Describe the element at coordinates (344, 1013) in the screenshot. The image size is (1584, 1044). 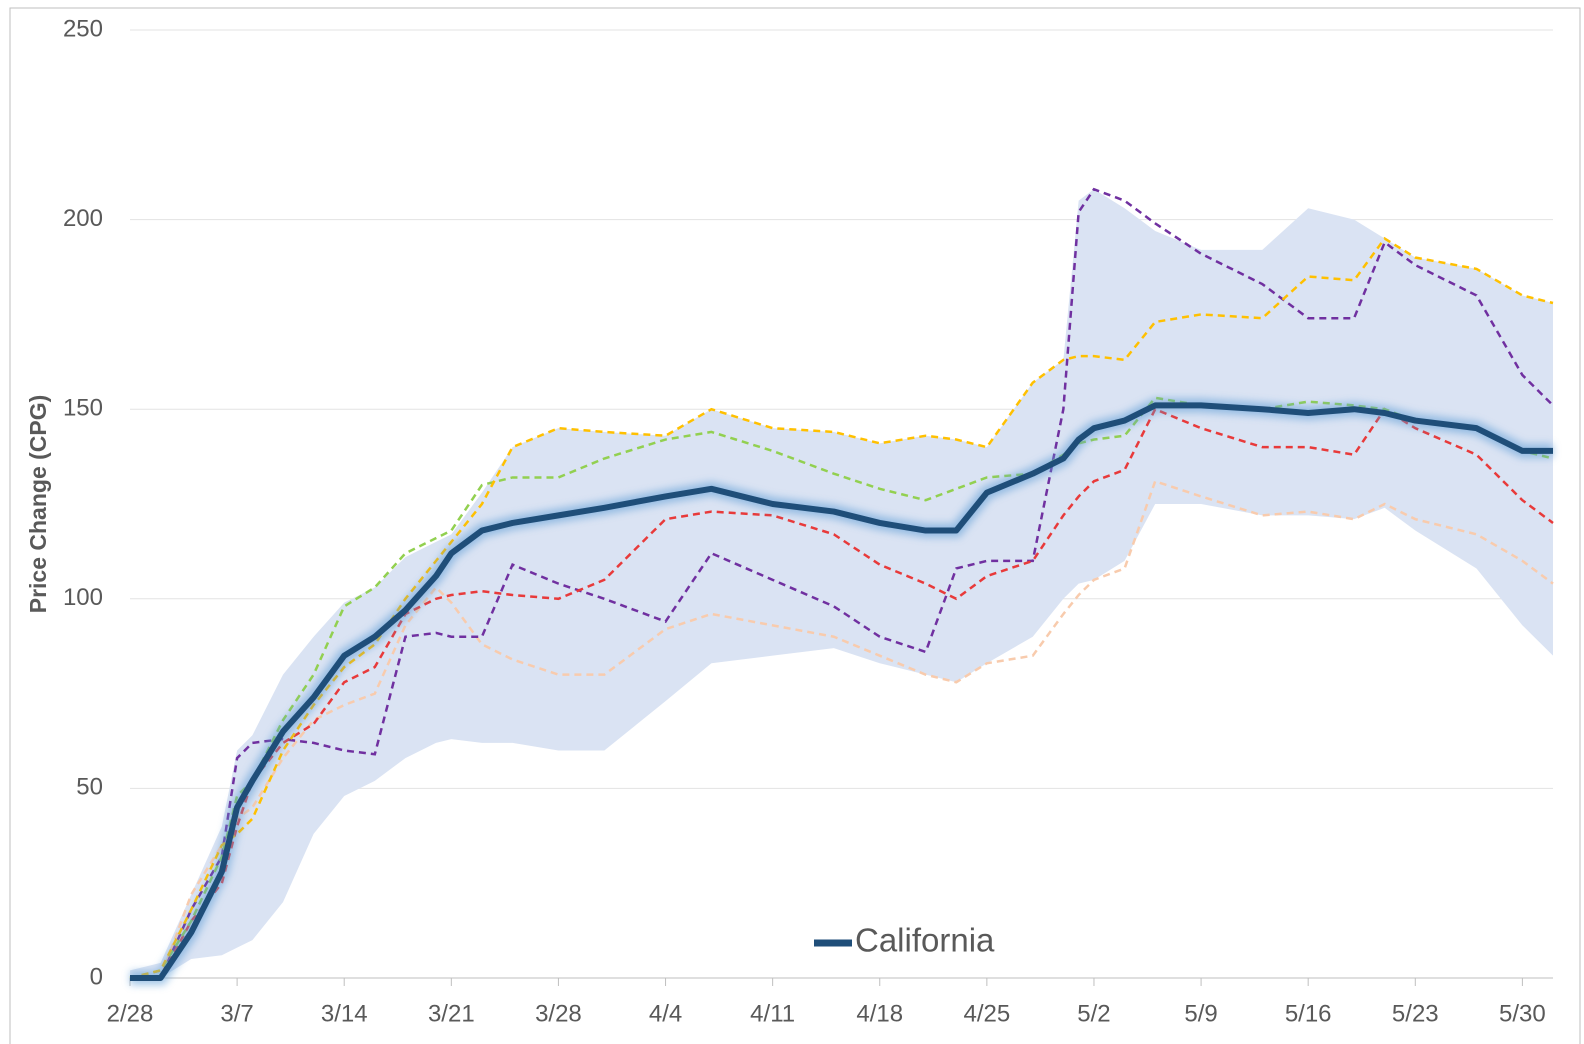
I see `x-tick-label: 3/14` at that location.